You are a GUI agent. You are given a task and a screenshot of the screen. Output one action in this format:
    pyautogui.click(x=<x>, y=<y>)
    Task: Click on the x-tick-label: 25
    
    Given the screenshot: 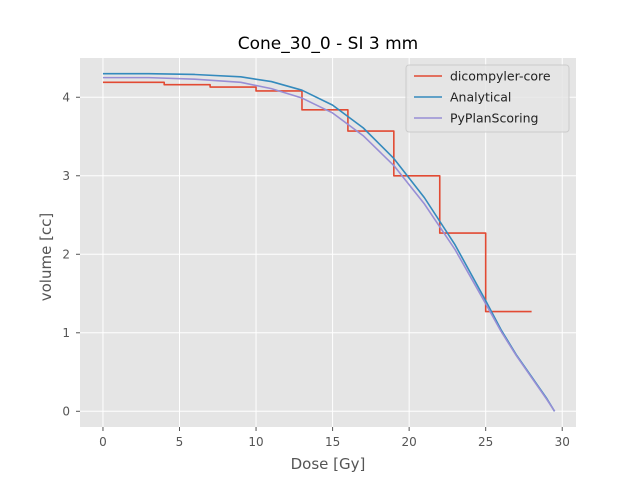 What is the action you would take?
    pyautogui.click(x=485, y=442)
    